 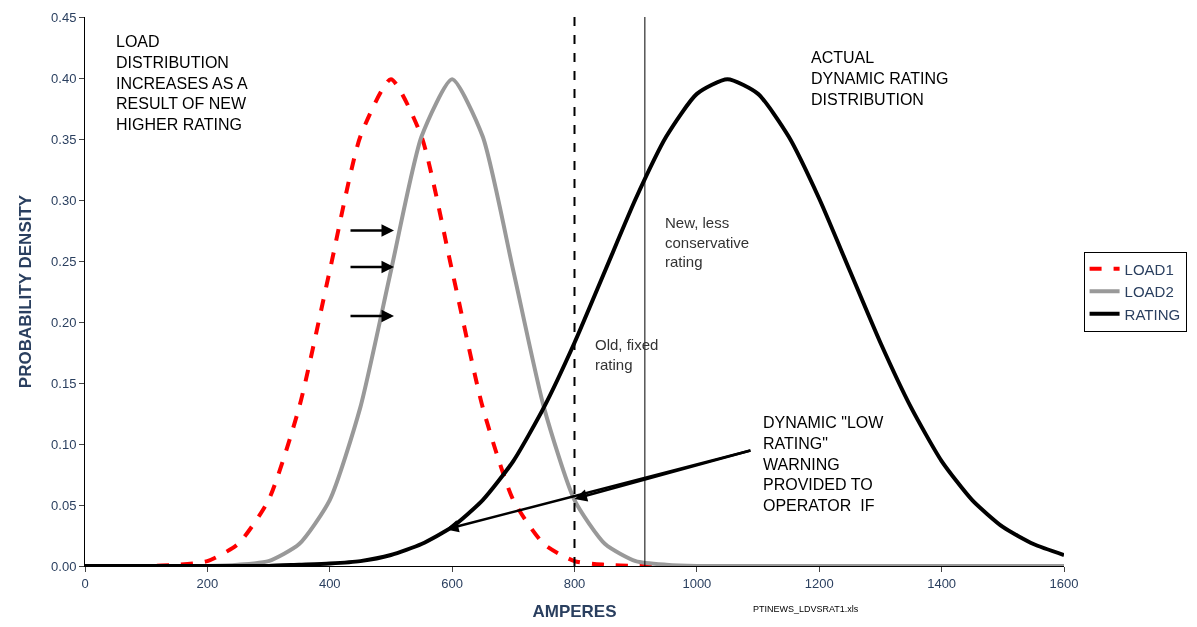 What do you see at coordinates (64, 383) in the screenshot?
I see `y-tick-label: 0.15` at bounding box center [64, 383].